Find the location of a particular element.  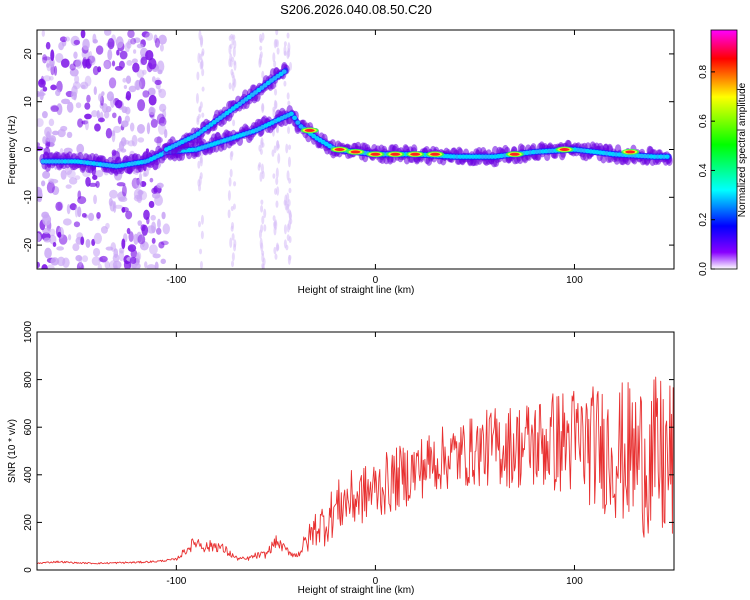

snr-x-tick-label: 100 is located at coordinates (574, 581).